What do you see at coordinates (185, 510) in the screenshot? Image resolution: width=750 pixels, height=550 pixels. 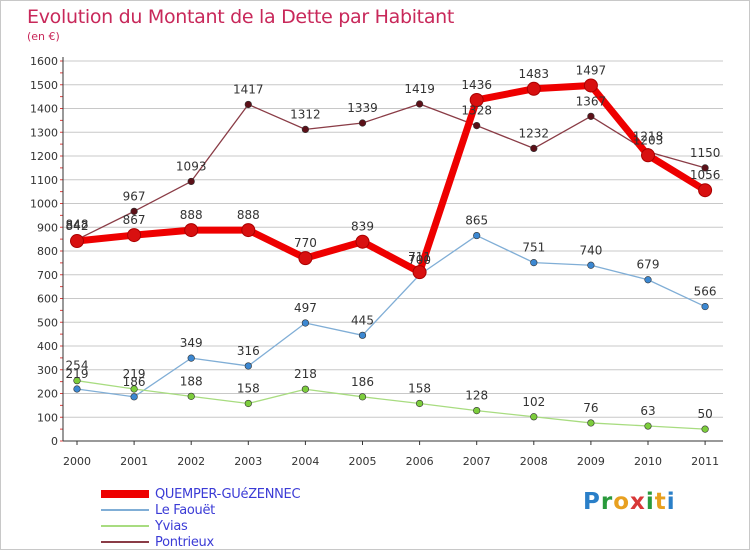 I see `legend-label: Le Faouët` at bounding box center [185, 510].